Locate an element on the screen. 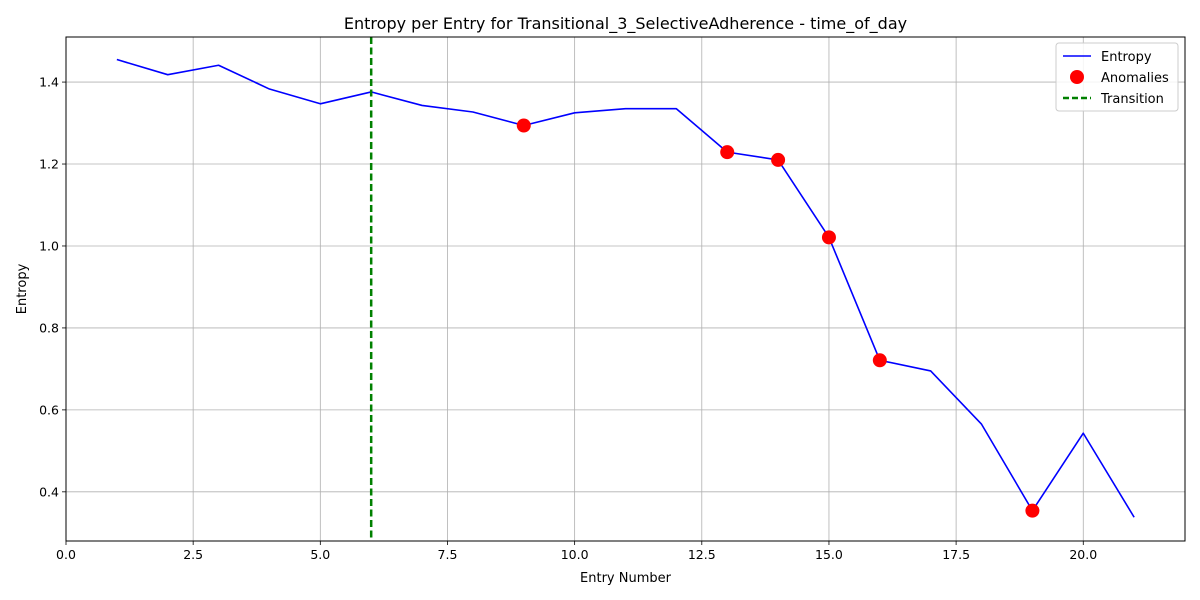 This screenshot has height=600, width=1200. legend-box is located at coordinates (1117, 77).